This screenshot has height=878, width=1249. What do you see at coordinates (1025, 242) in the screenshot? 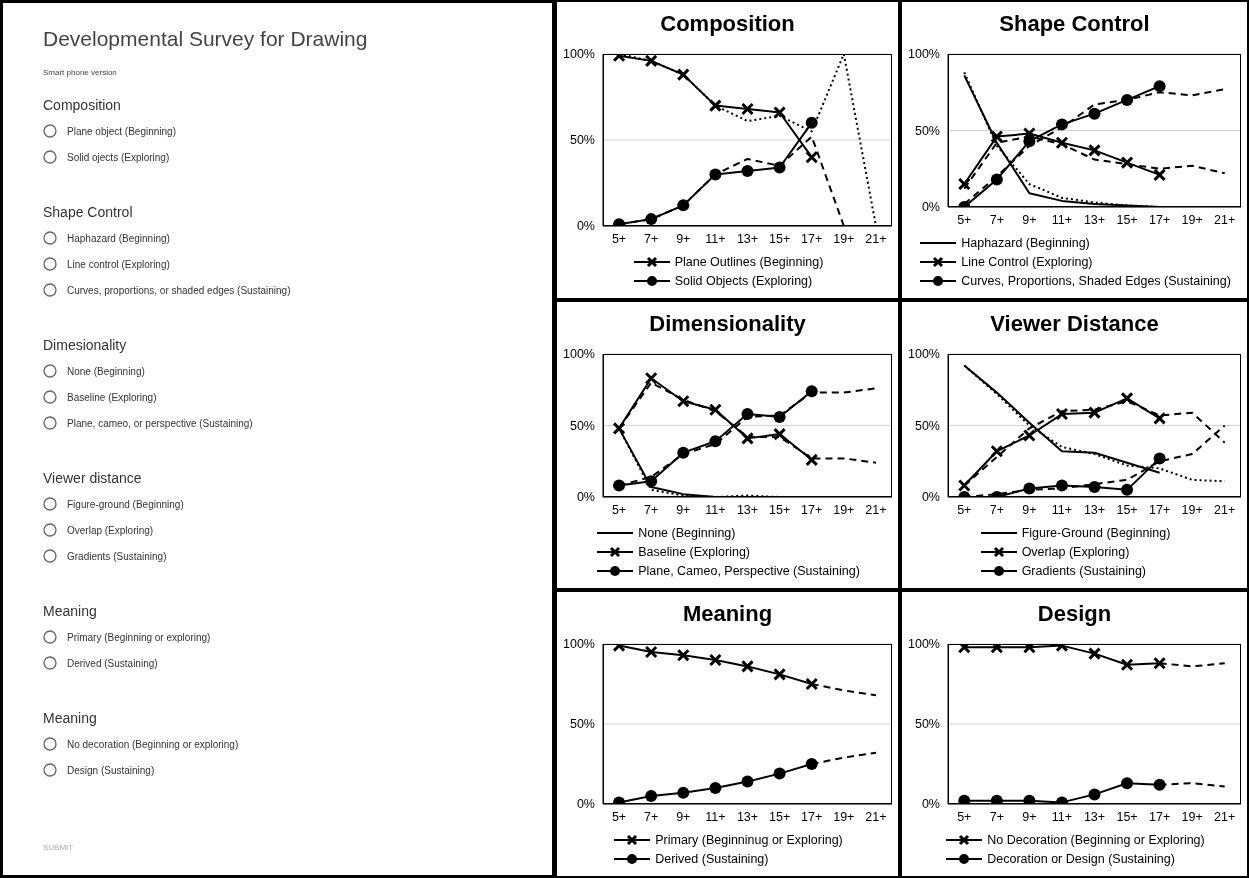
I see `legend-label: Haphazard (Beginning)` at bounding box center [1025, 242].